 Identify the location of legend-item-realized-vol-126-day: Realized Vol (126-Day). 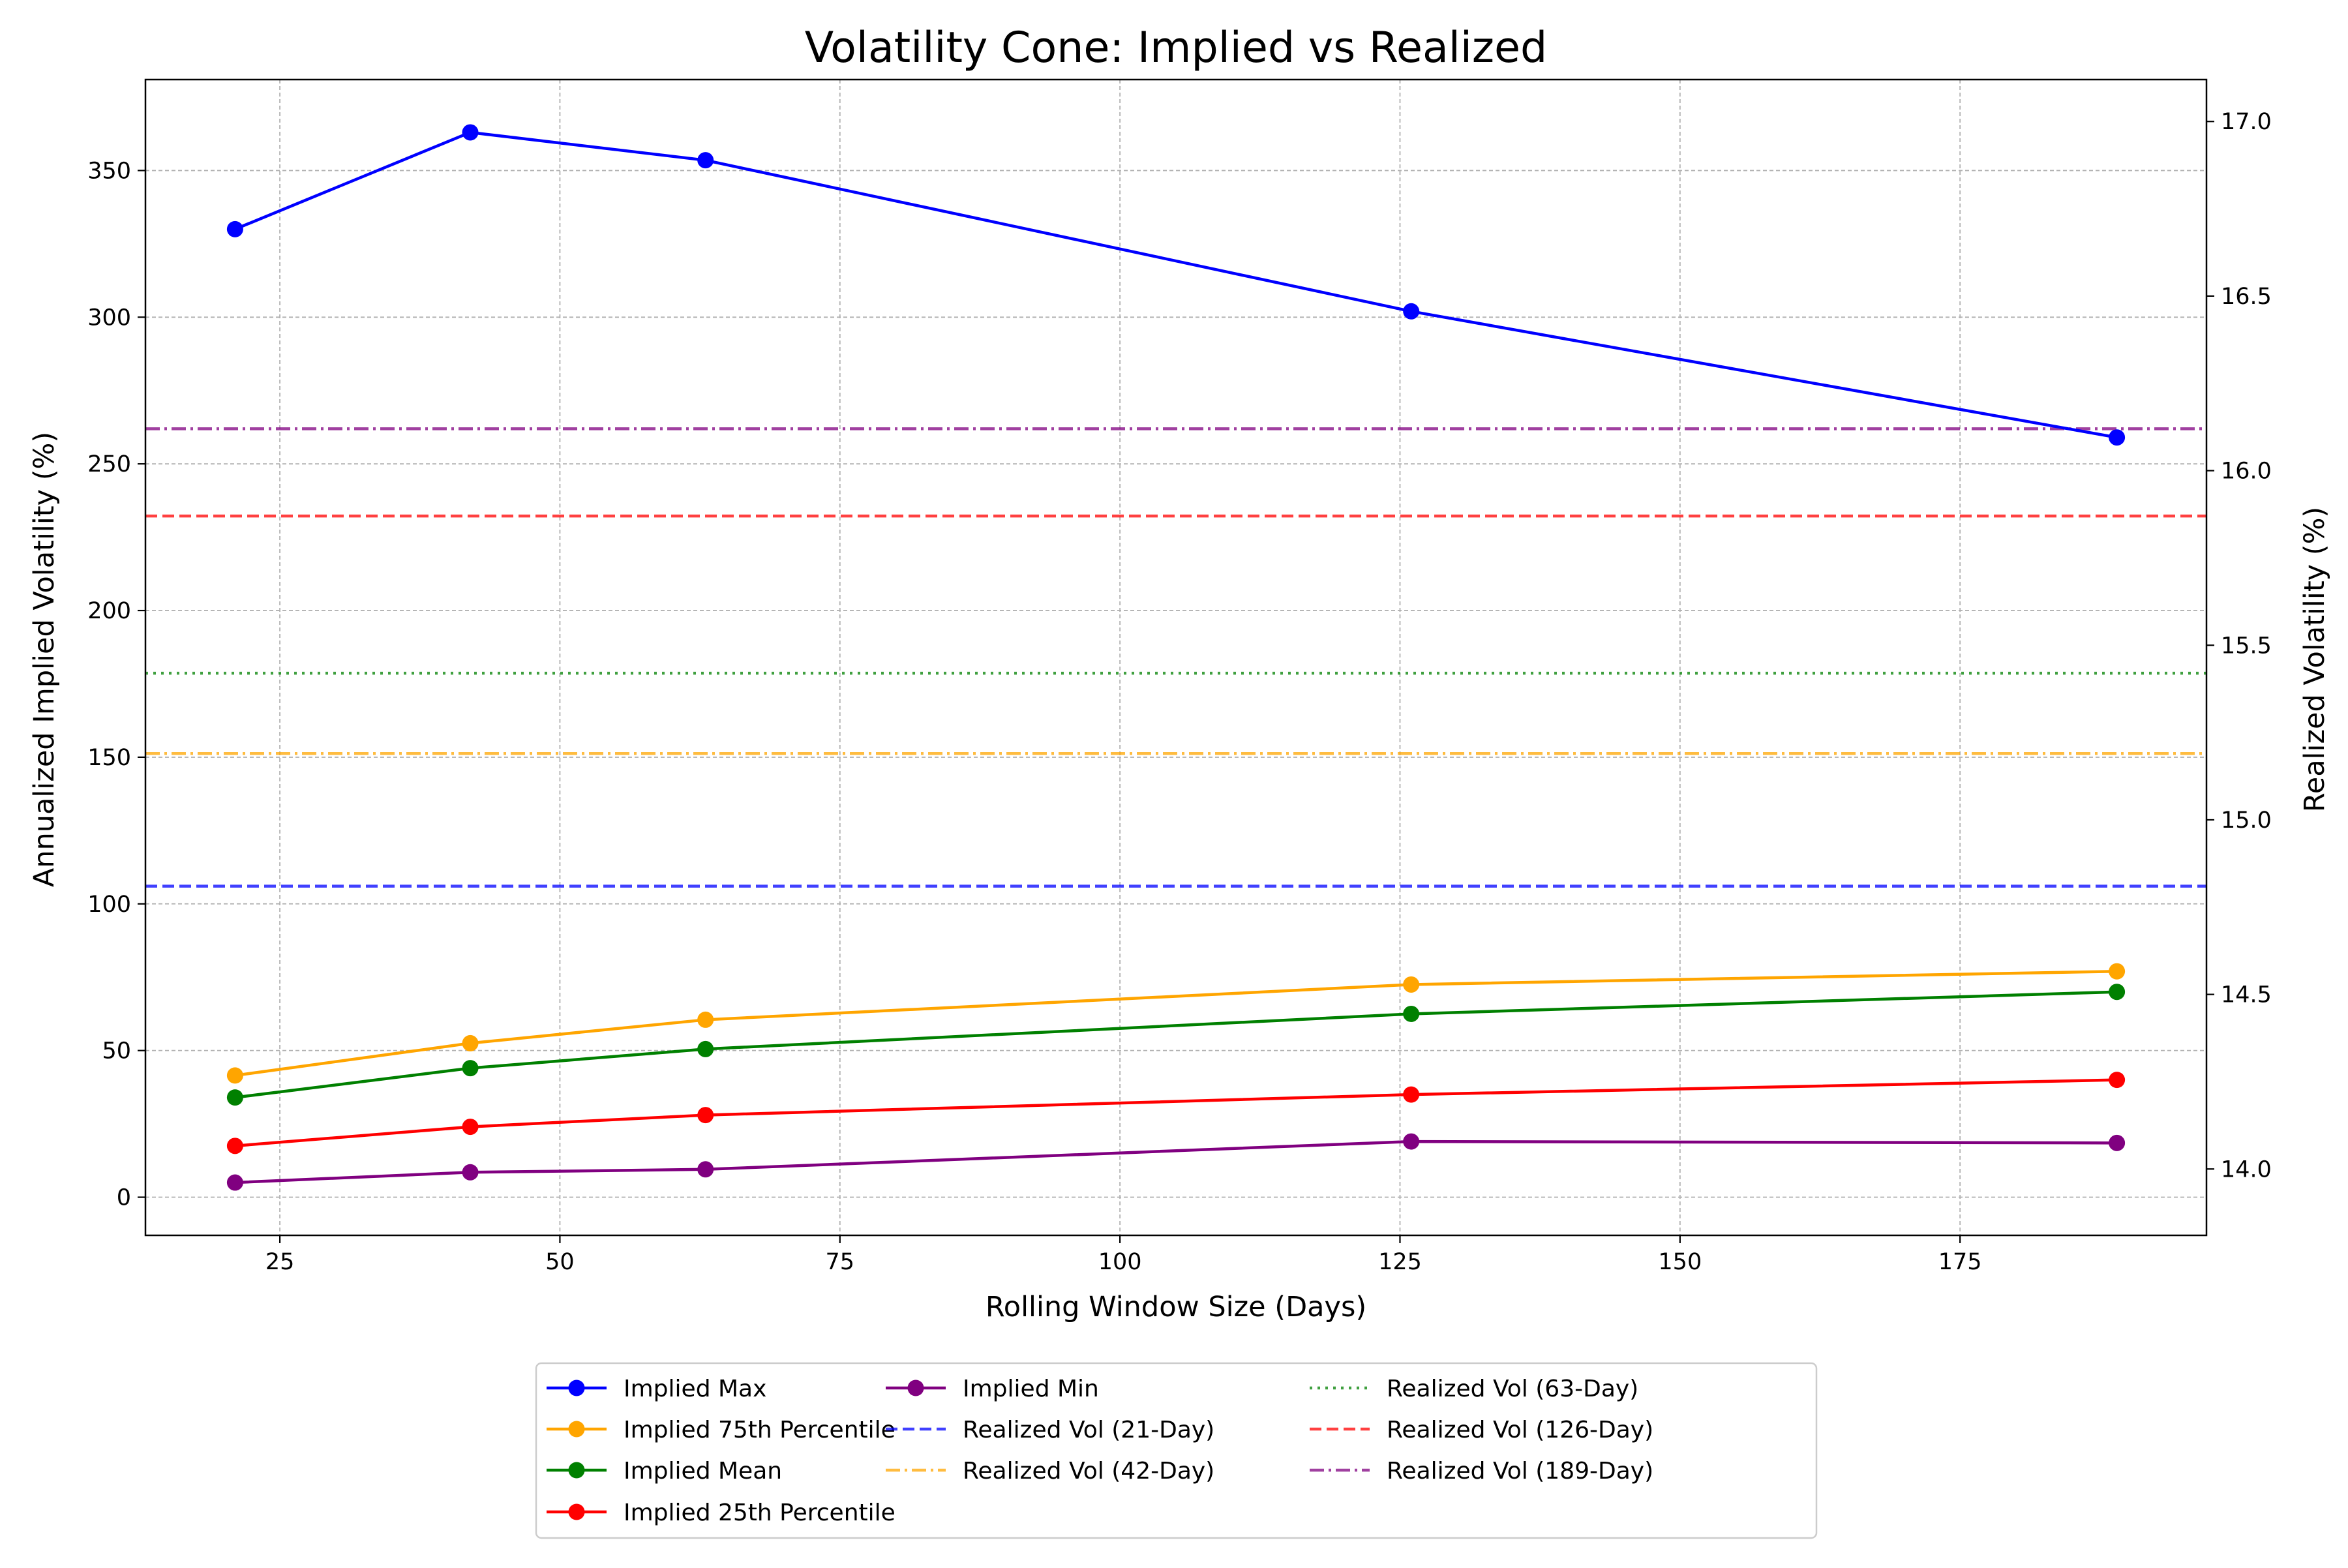
(1482, 1430).